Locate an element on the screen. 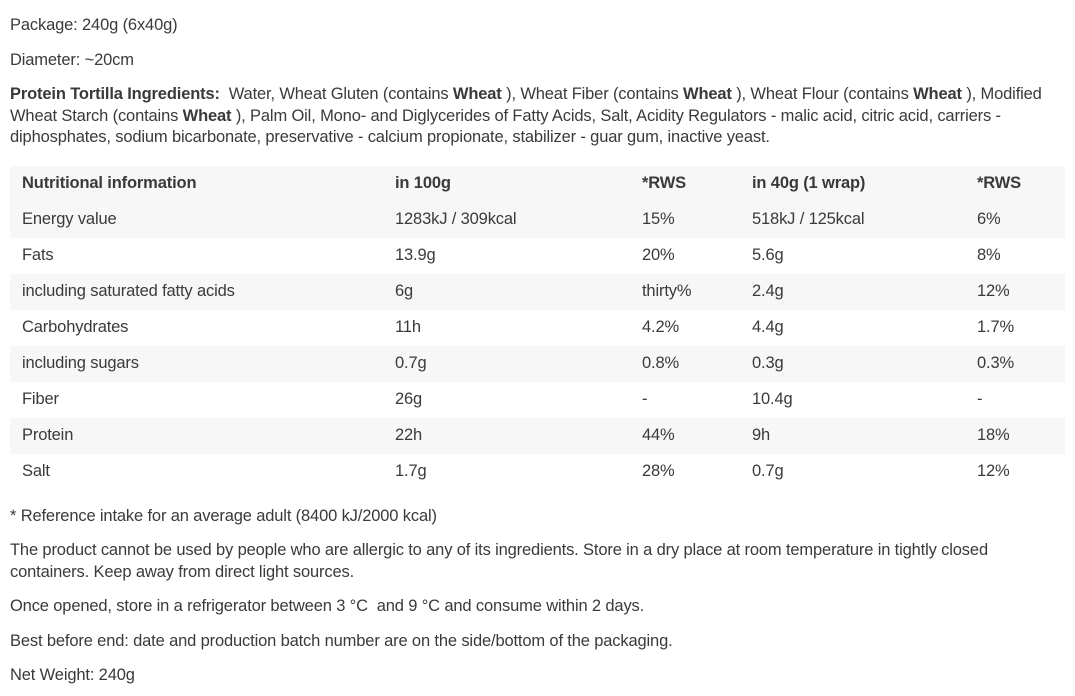  table-cell: 4.2% is located at coordinates (661, 326).